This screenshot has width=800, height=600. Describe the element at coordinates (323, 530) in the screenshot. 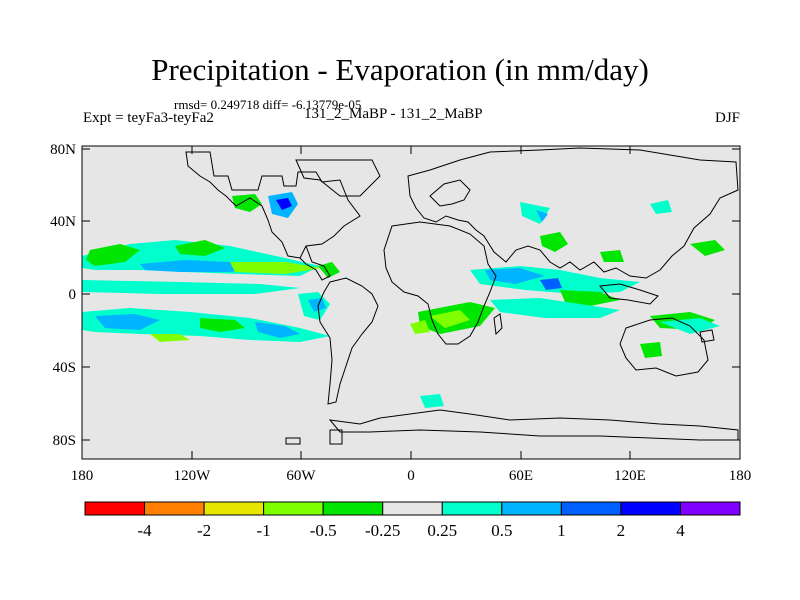

I see `colorbar-label: -0.5` at that location.